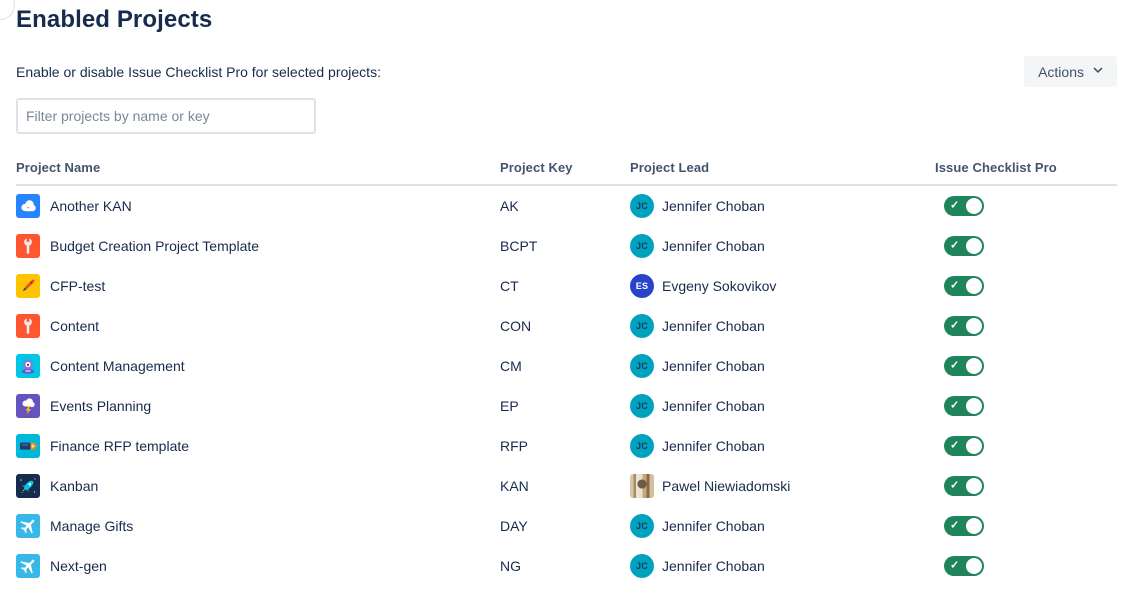  Describe the element at coordinates (566, 566) in the screenshot. I see `table-row: Next-gen NG JC Jennifer Choban ✓` at that location.